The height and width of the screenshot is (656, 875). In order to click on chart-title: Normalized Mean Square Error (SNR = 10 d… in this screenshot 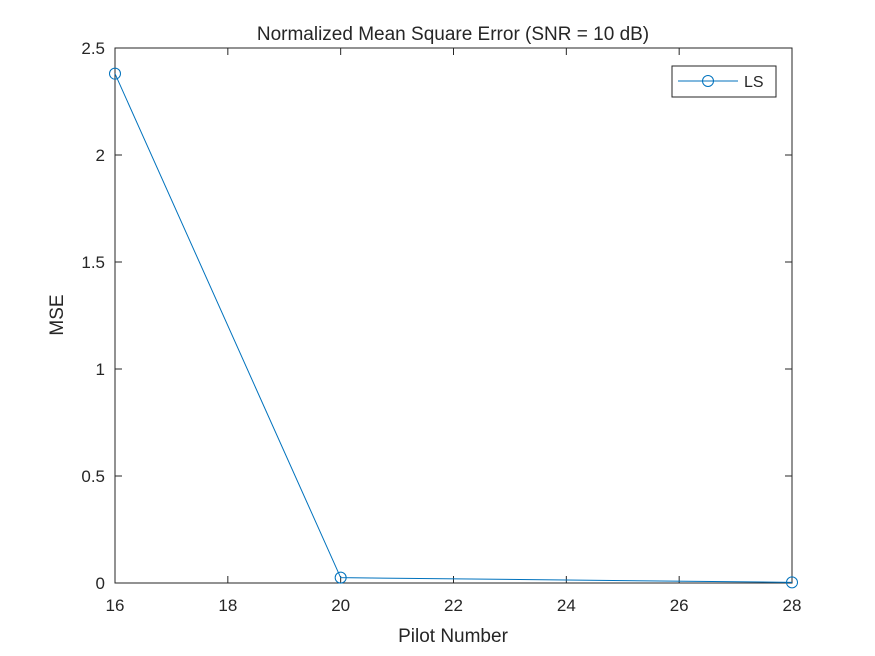, I will do `click(453, 34)`.